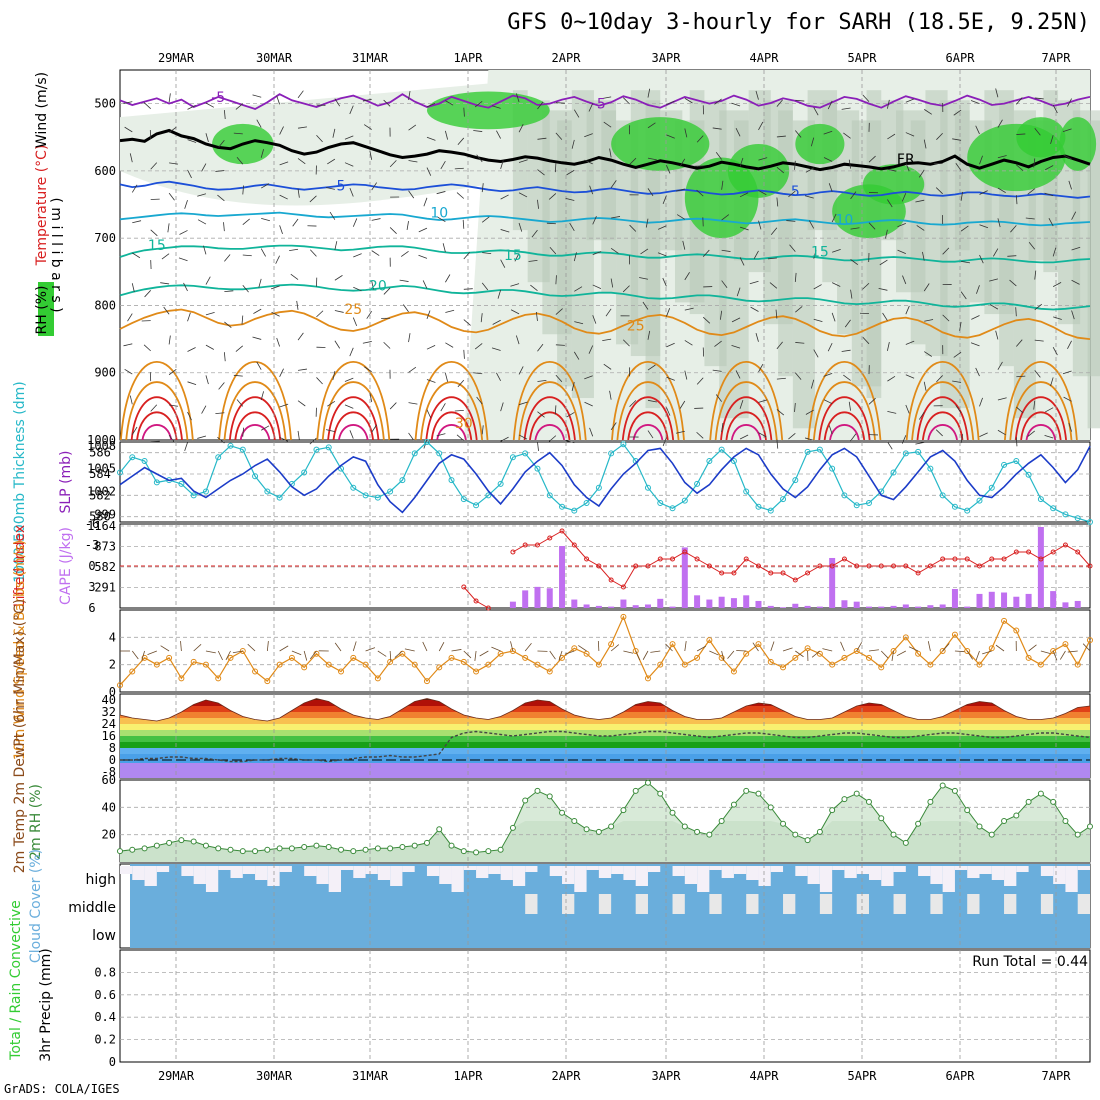  What do you see at coordinates (105, 1040) in the screenshot?
I see `ytick-precip: 0.2` at bounding box center [105, 1040].